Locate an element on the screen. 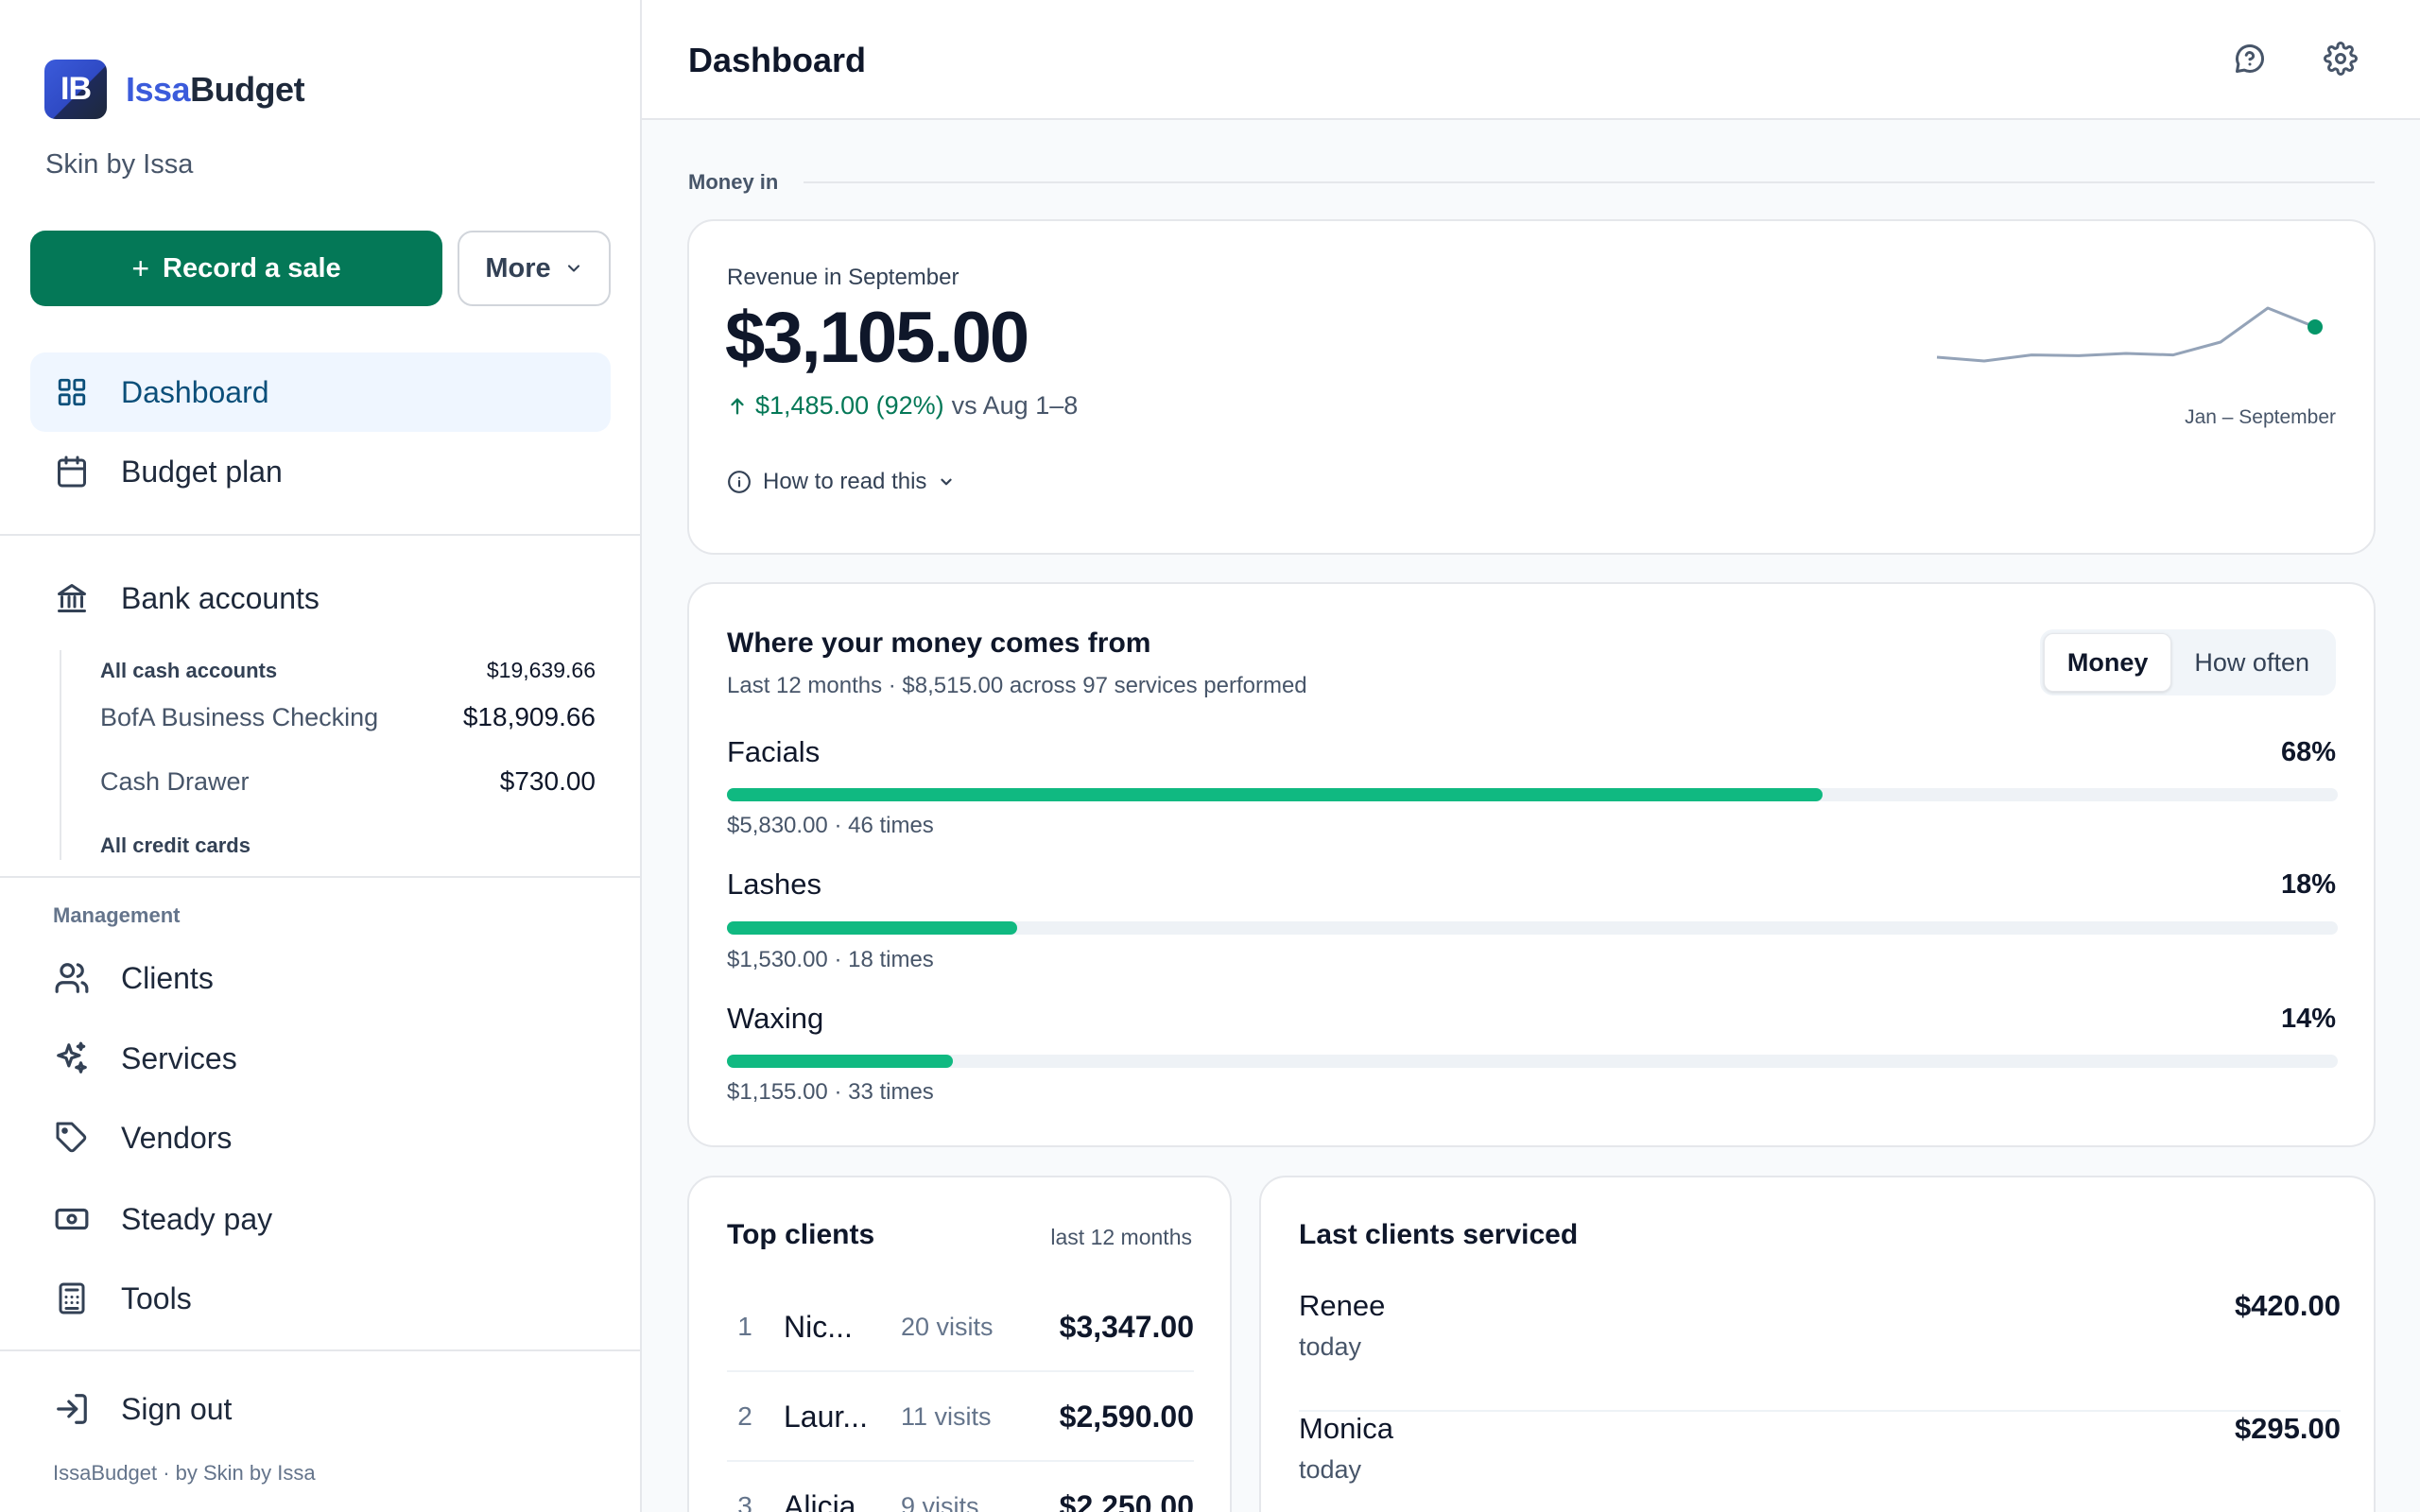 This screenshot has width=2420, height=1512. toggle-money: Money is located at coordinates (2107, 662).